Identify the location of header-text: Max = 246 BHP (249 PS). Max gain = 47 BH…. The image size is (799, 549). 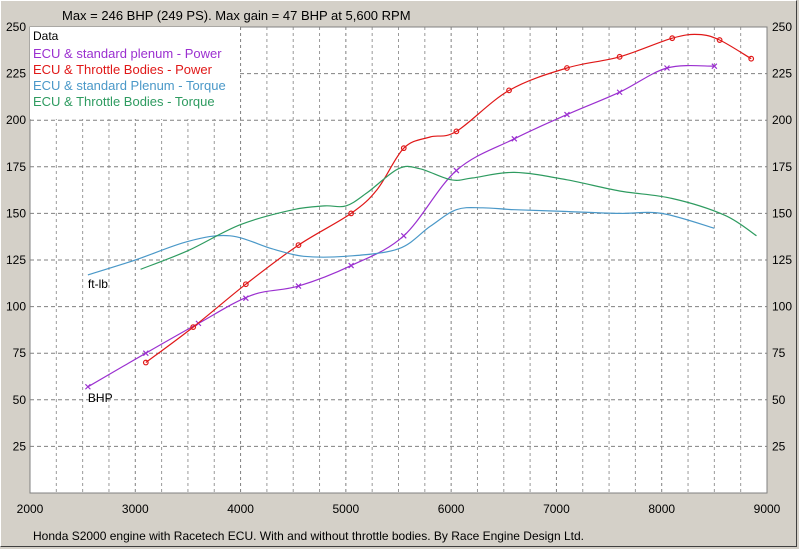
(236, 15).